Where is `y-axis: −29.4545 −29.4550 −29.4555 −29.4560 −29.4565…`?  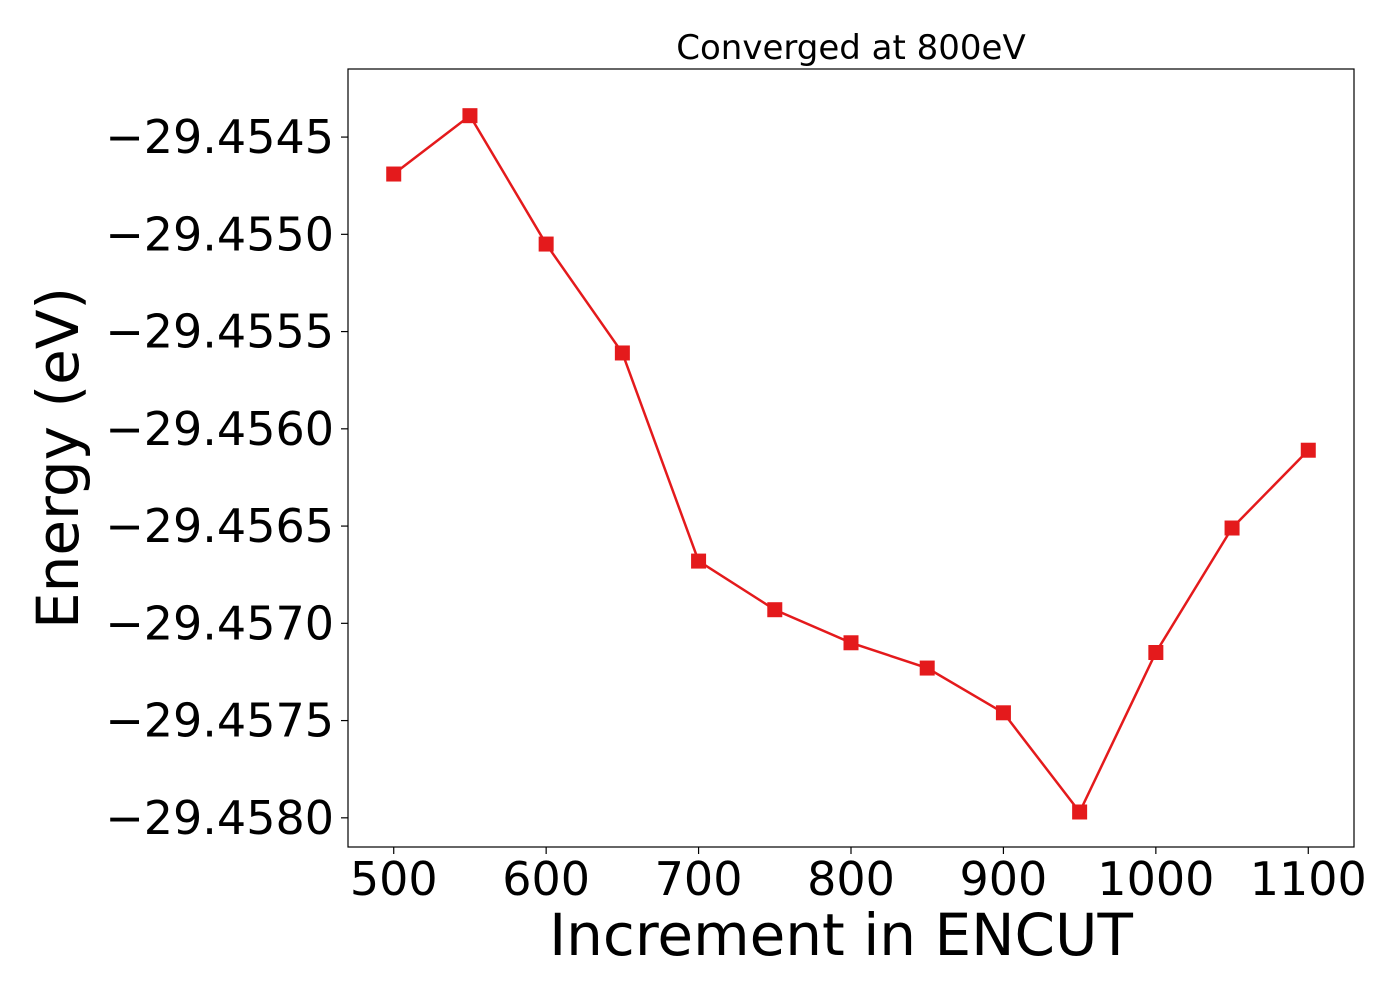
y-axis: −29.4545 −29.4550 −29.4555 −29.4560 −29.4565… is located at coordinates (226, 477).